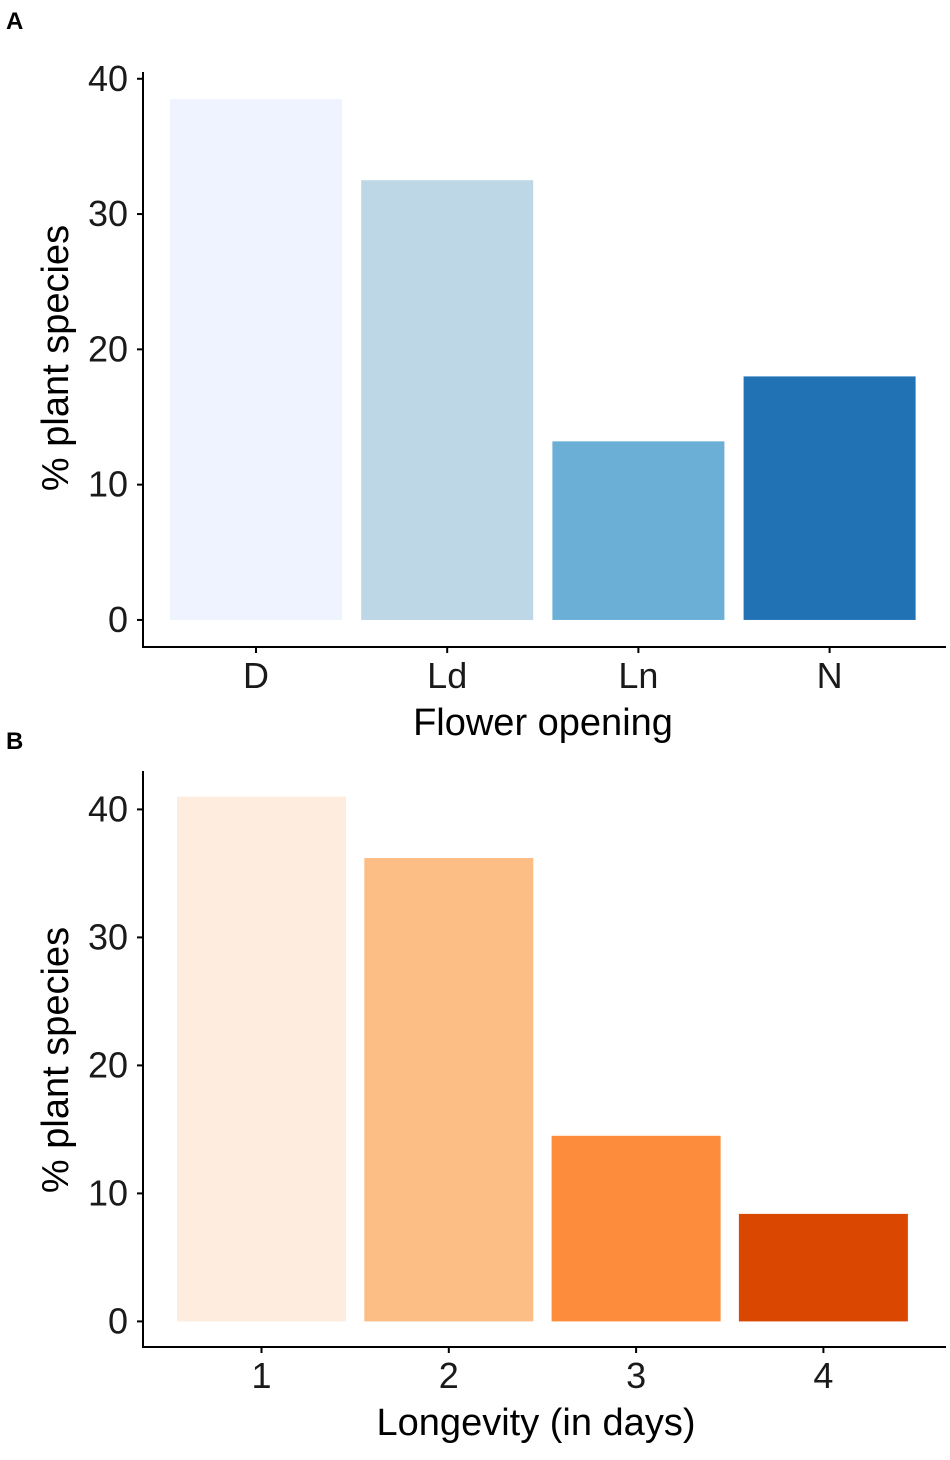 The image size is (950, 1460). Describe the element at coordinates (108, 1064) in the screenshot. I see `panel-b-y-tick-label-20: 20` at that location.